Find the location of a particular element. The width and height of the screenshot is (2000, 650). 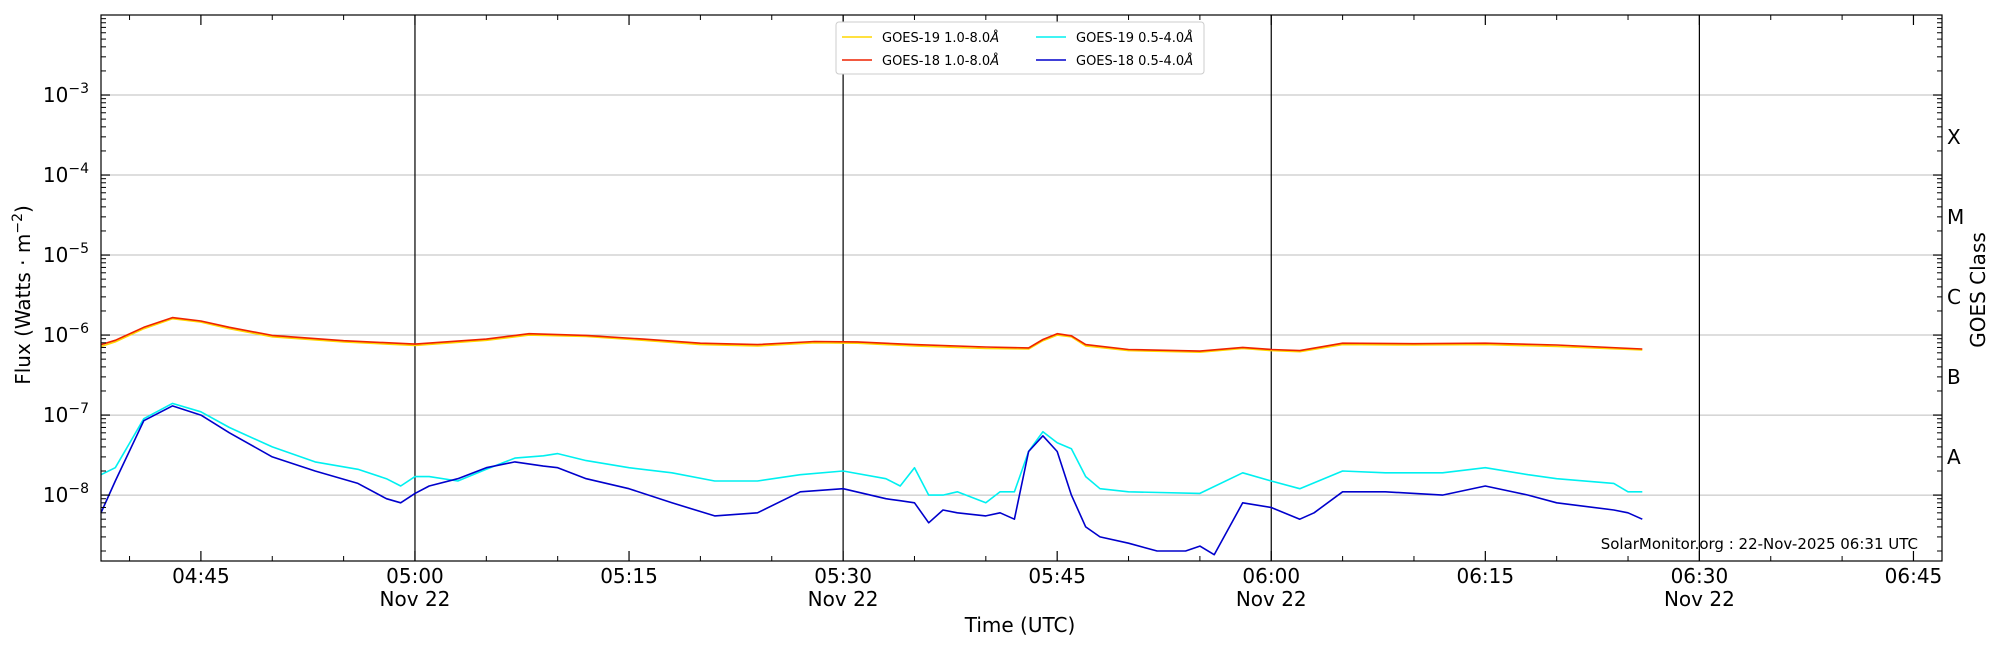

y-tick-exponent: −7 is located at coordinates (78, 409).